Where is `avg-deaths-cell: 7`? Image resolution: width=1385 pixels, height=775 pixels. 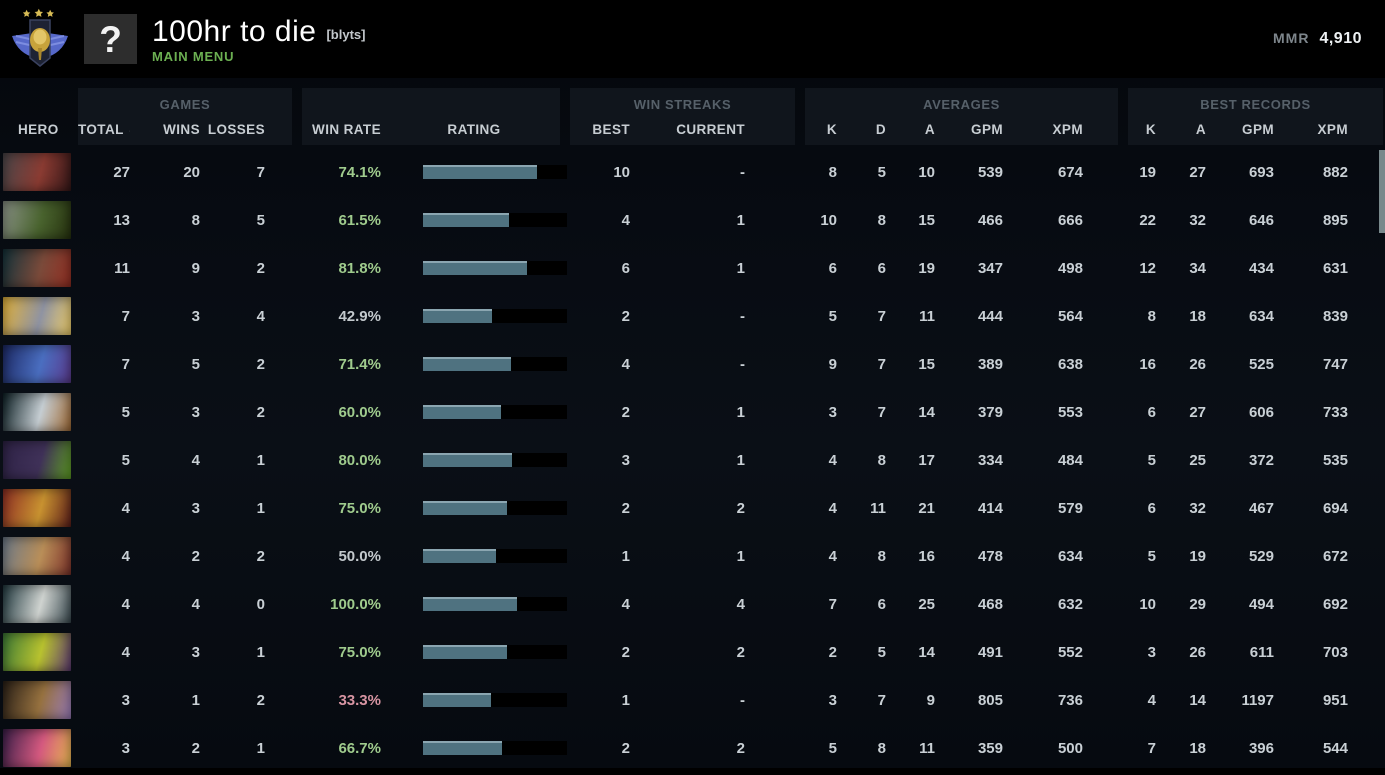 avg-deaths-cell: 7 is located at coordinates (881, 700).